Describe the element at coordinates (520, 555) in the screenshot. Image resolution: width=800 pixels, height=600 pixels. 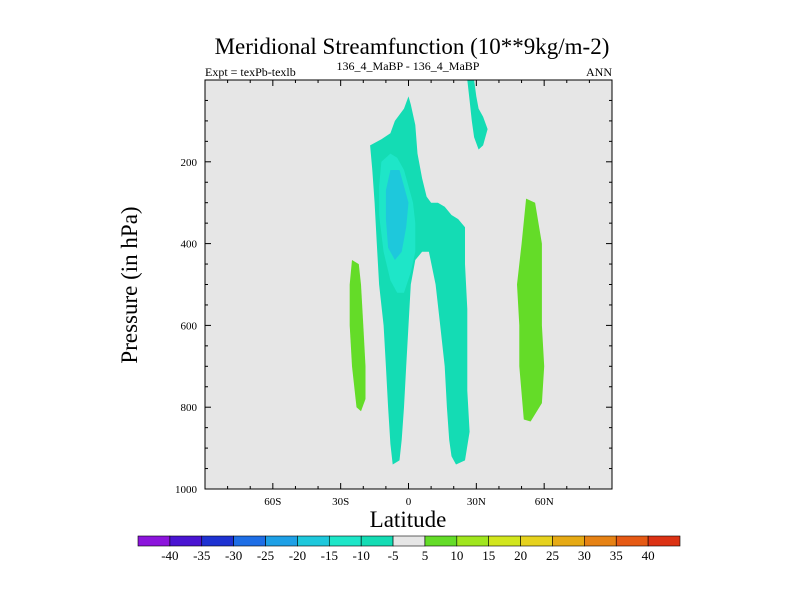
I see `colorbar-label: 20` at that location.